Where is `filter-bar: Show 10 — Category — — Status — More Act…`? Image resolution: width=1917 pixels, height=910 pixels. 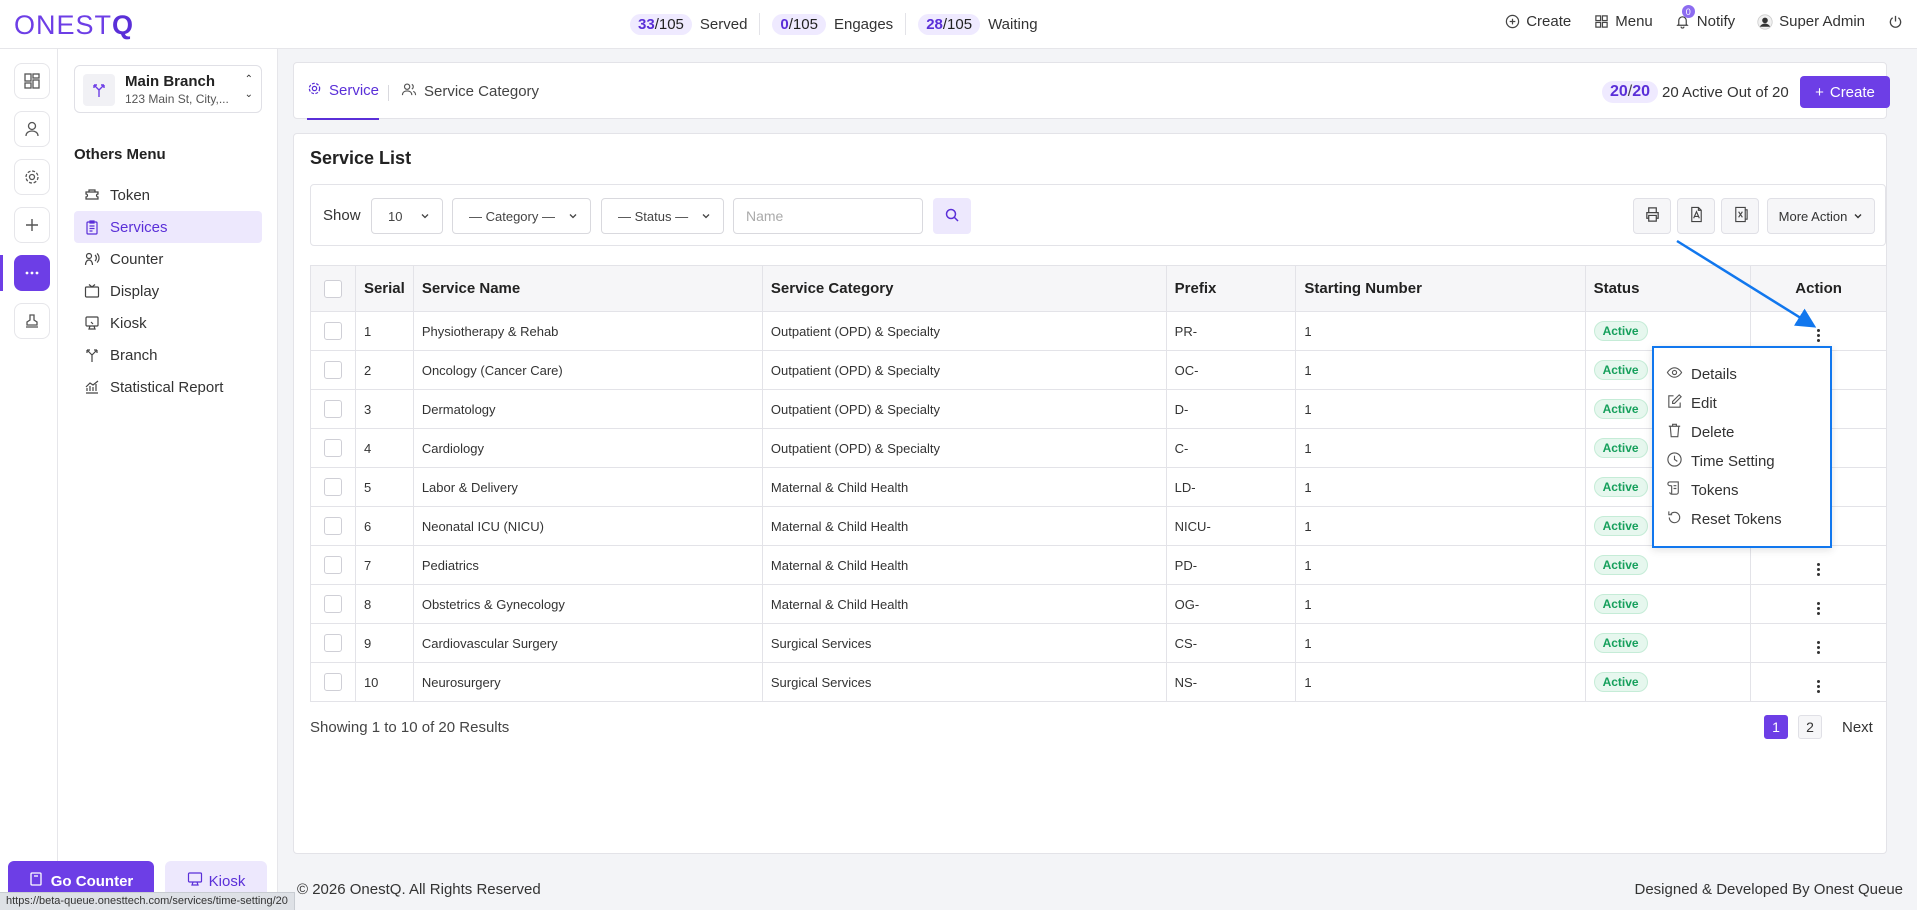 filter-bar: Show 10 — Category — — Status — More Act… is located at coordinates (1098, 215).